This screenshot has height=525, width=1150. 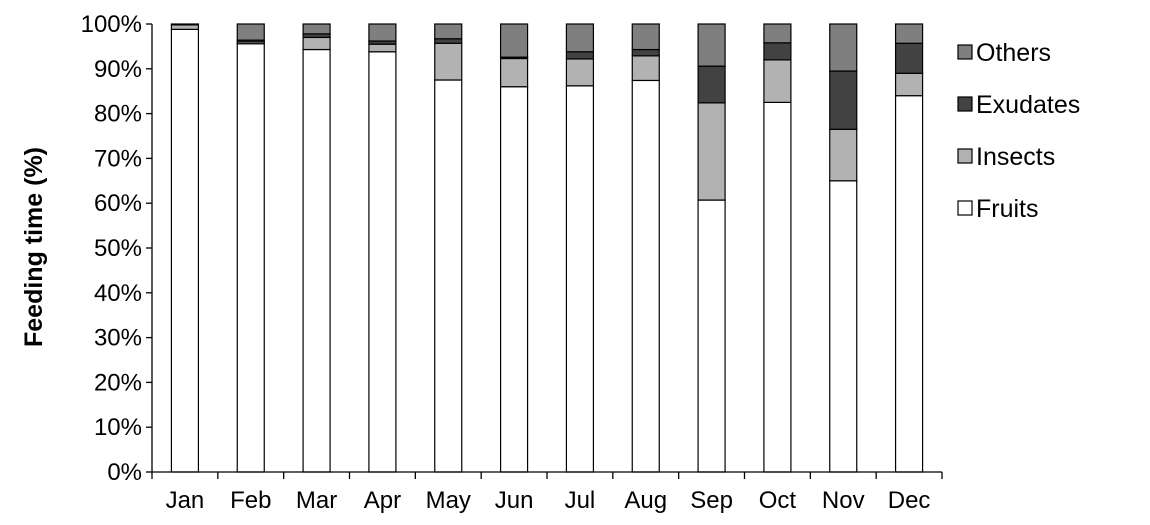 I want to click on y-axis-tick-labels: 0% 10% 20% 30% 40% 50% 60% 70% 80% 90% 100%, so click(x=111, y=248).